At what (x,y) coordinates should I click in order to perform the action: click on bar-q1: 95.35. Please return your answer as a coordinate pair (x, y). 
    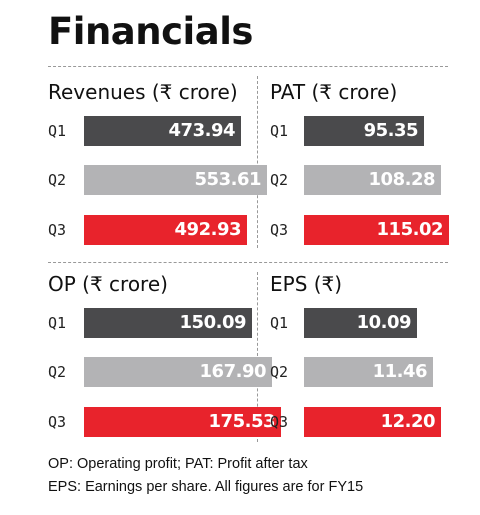
    Looking at the image, I should click on (364, 131).